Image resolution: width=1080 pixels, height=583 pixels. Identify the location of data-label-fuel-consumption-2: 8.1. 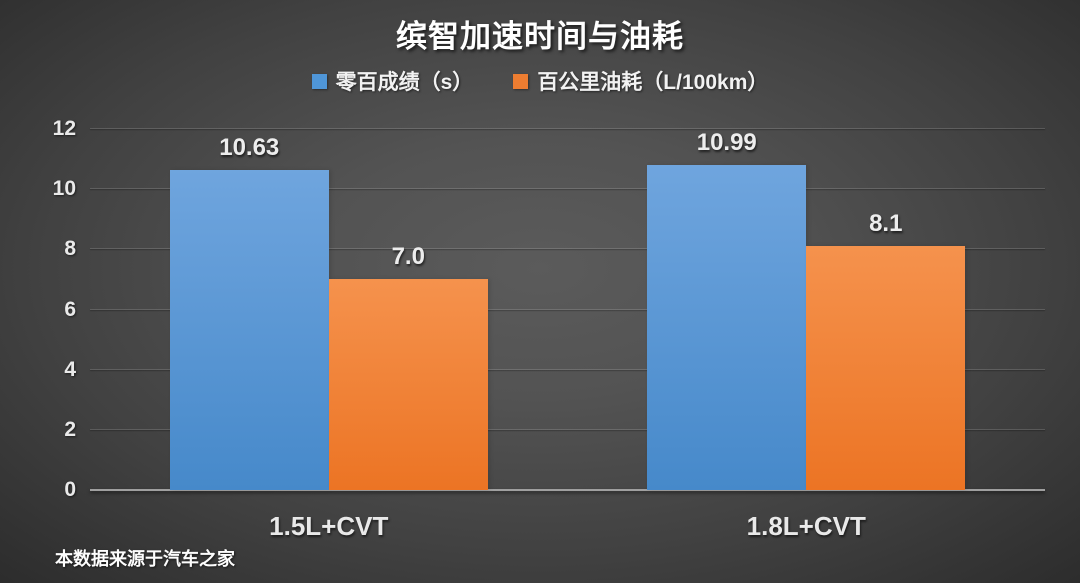
(886, 224).